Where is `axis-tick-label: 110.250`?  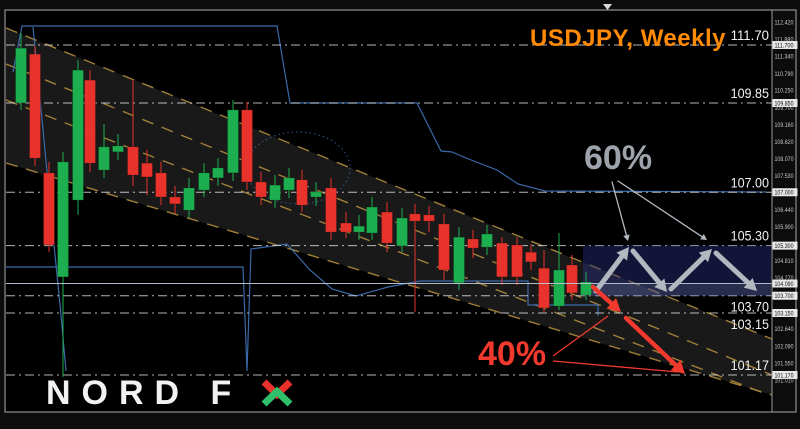
axis-tick-label: 110.250 is located at coordinates (785, 92).